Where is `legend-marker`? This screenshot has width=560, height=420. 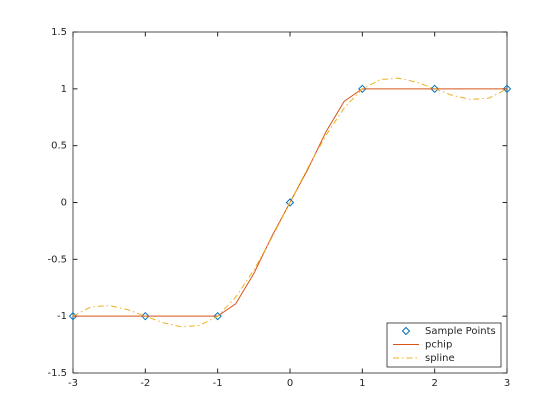
legend-marker is located at coordinates (406, 331).